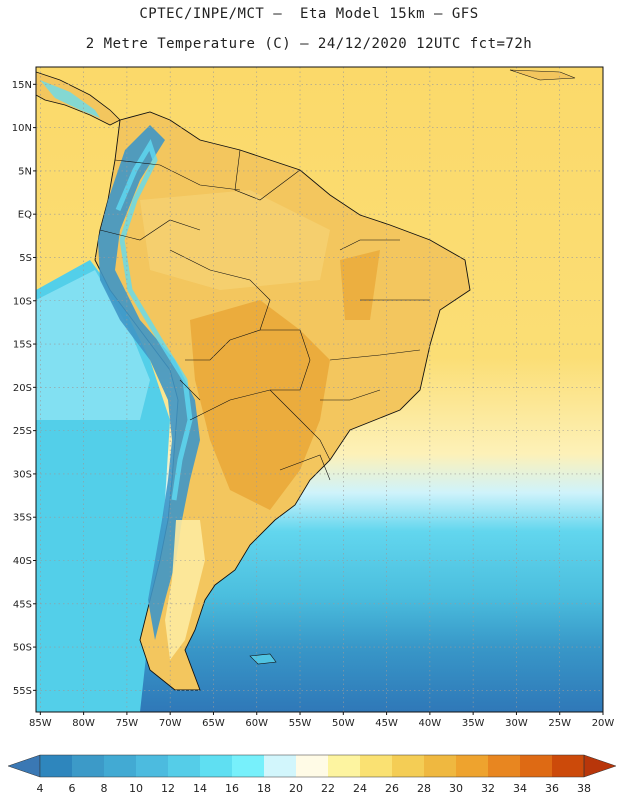 The width and height of the screenshot is (618, 800). What do you see at coordinates (40, 788) in the screenshot?
I see `colorbar-label: 4` at bounding box center [40, 788].